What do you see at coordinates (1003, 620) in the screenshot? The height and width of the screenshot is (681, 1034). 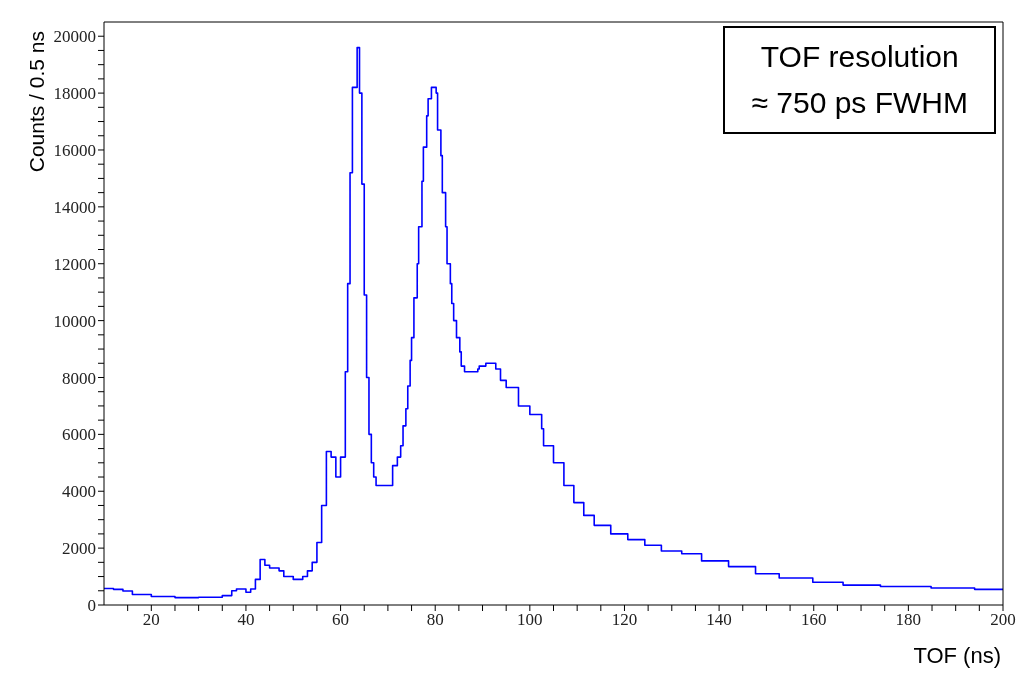 I see `x-tick-label: 200` at bounding box center [1003, 620].